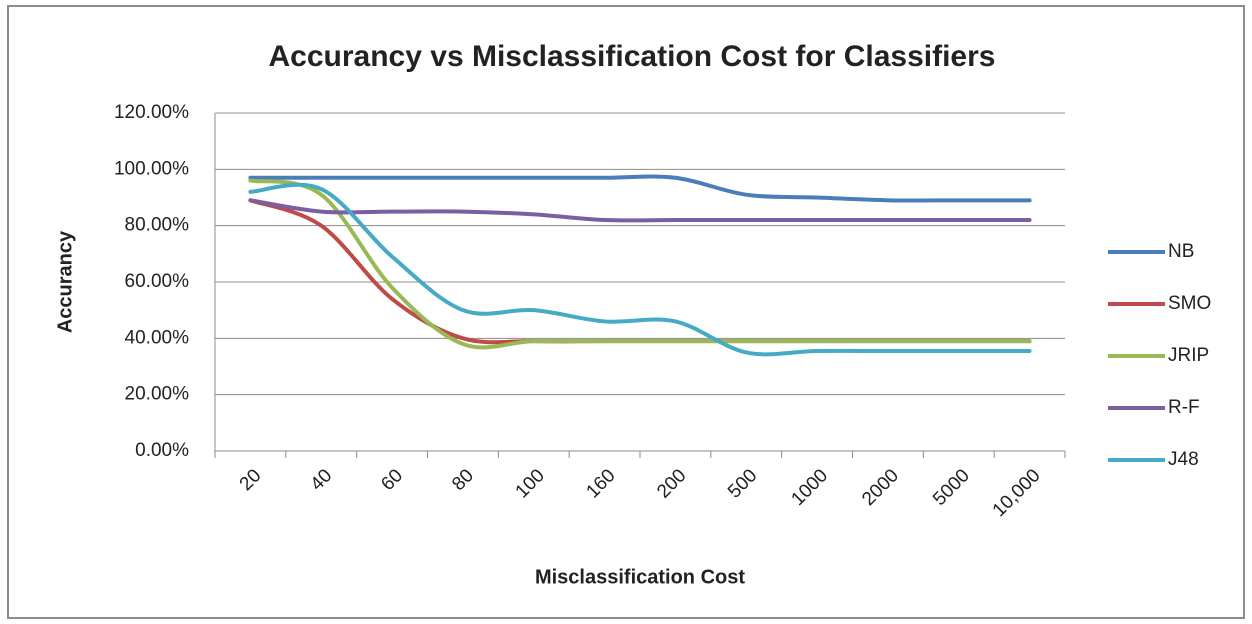  I want to click on y-tick-label: 100.00%, so click(151, 168).